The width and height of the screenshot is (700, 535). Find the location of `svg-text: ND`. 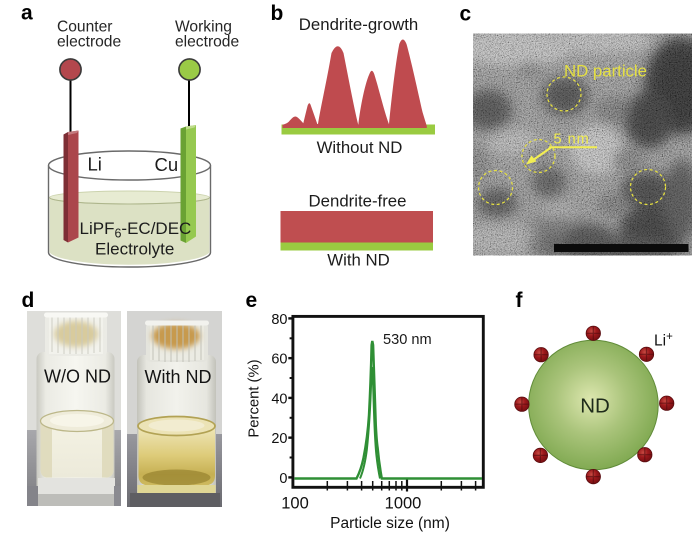

svg-text: ND is located at coordinates (595, 406).